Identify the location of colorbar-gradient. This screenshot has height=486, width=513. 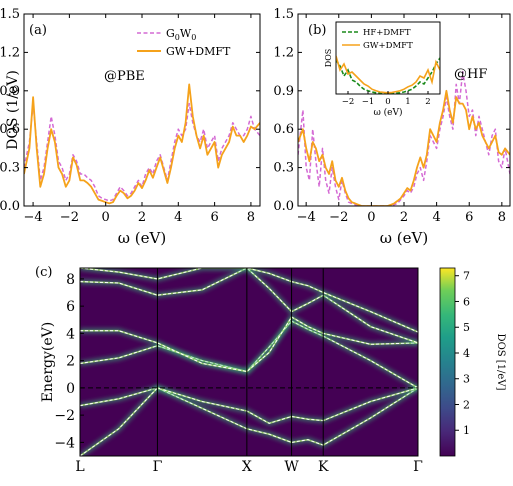
(447, 362).